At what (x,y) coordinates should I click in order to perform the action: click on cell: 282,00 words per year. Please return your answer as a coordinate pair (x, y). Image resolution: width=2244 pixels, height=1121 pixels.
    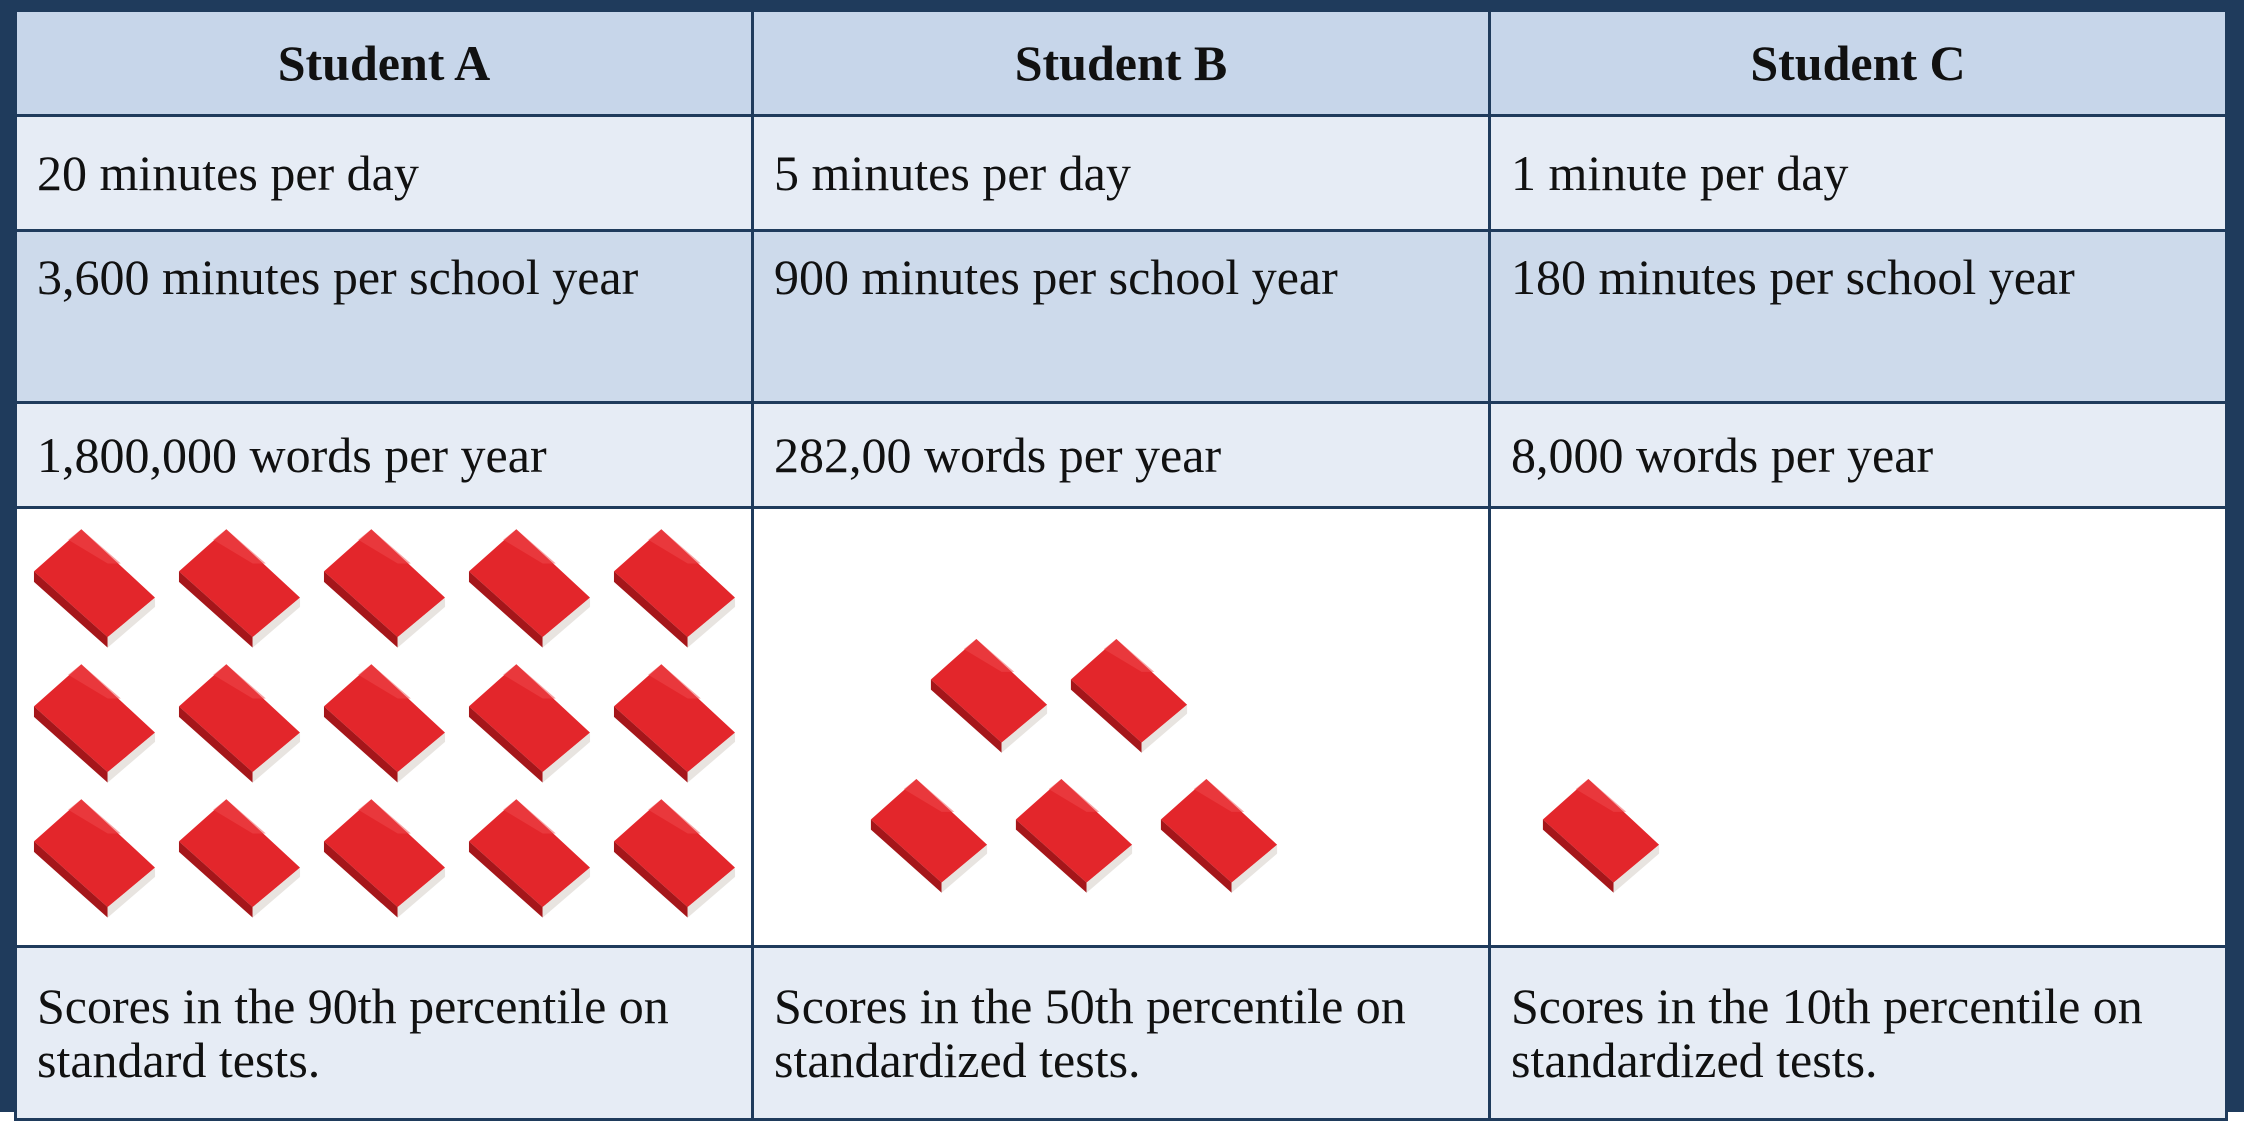
    Looking at the image, I should click on (1121, 455).